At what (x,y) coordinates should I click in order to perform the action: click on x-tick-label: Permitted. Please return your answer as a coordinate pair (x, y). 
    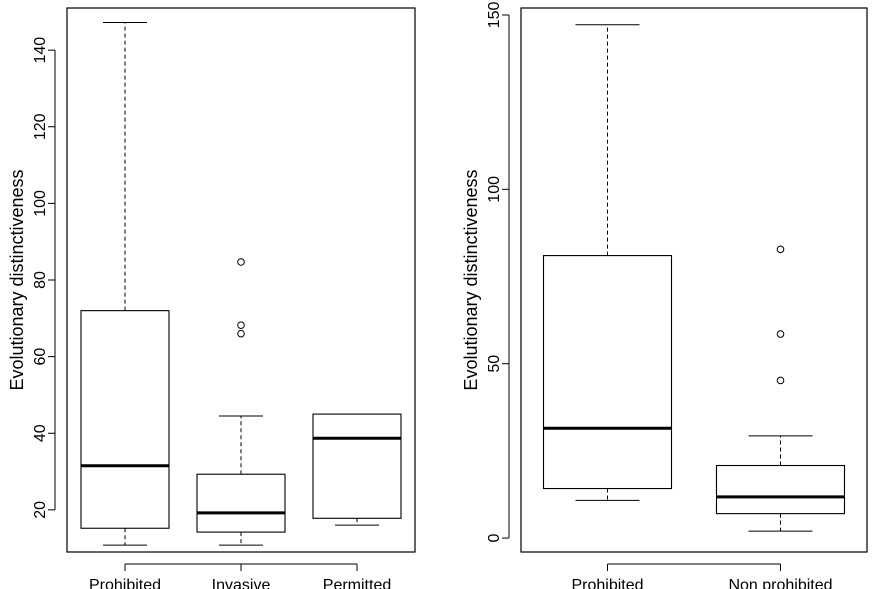
    Looking at the image, I should click on (357, 583).